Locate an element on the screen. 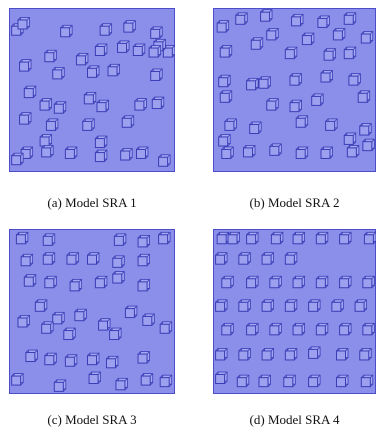 The image size is (376, 436). caption-model-sra-1: (a) Model SRA 1 is located at coordinates (92, 202).